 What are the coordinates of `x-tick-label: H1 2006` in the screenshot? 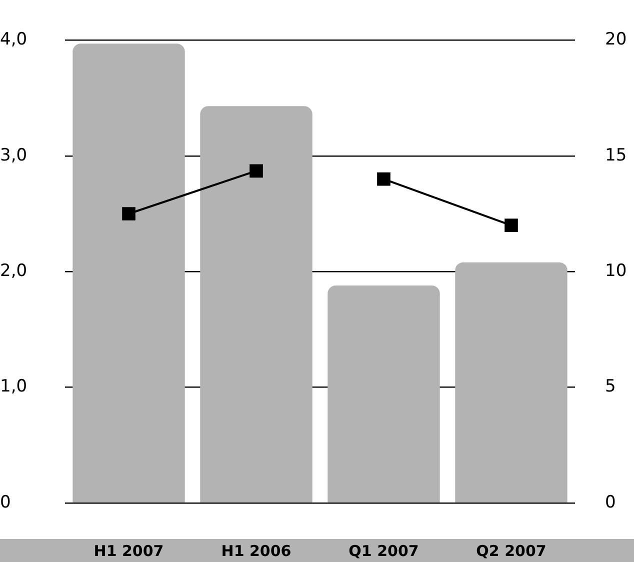 It's located at (256, 551).